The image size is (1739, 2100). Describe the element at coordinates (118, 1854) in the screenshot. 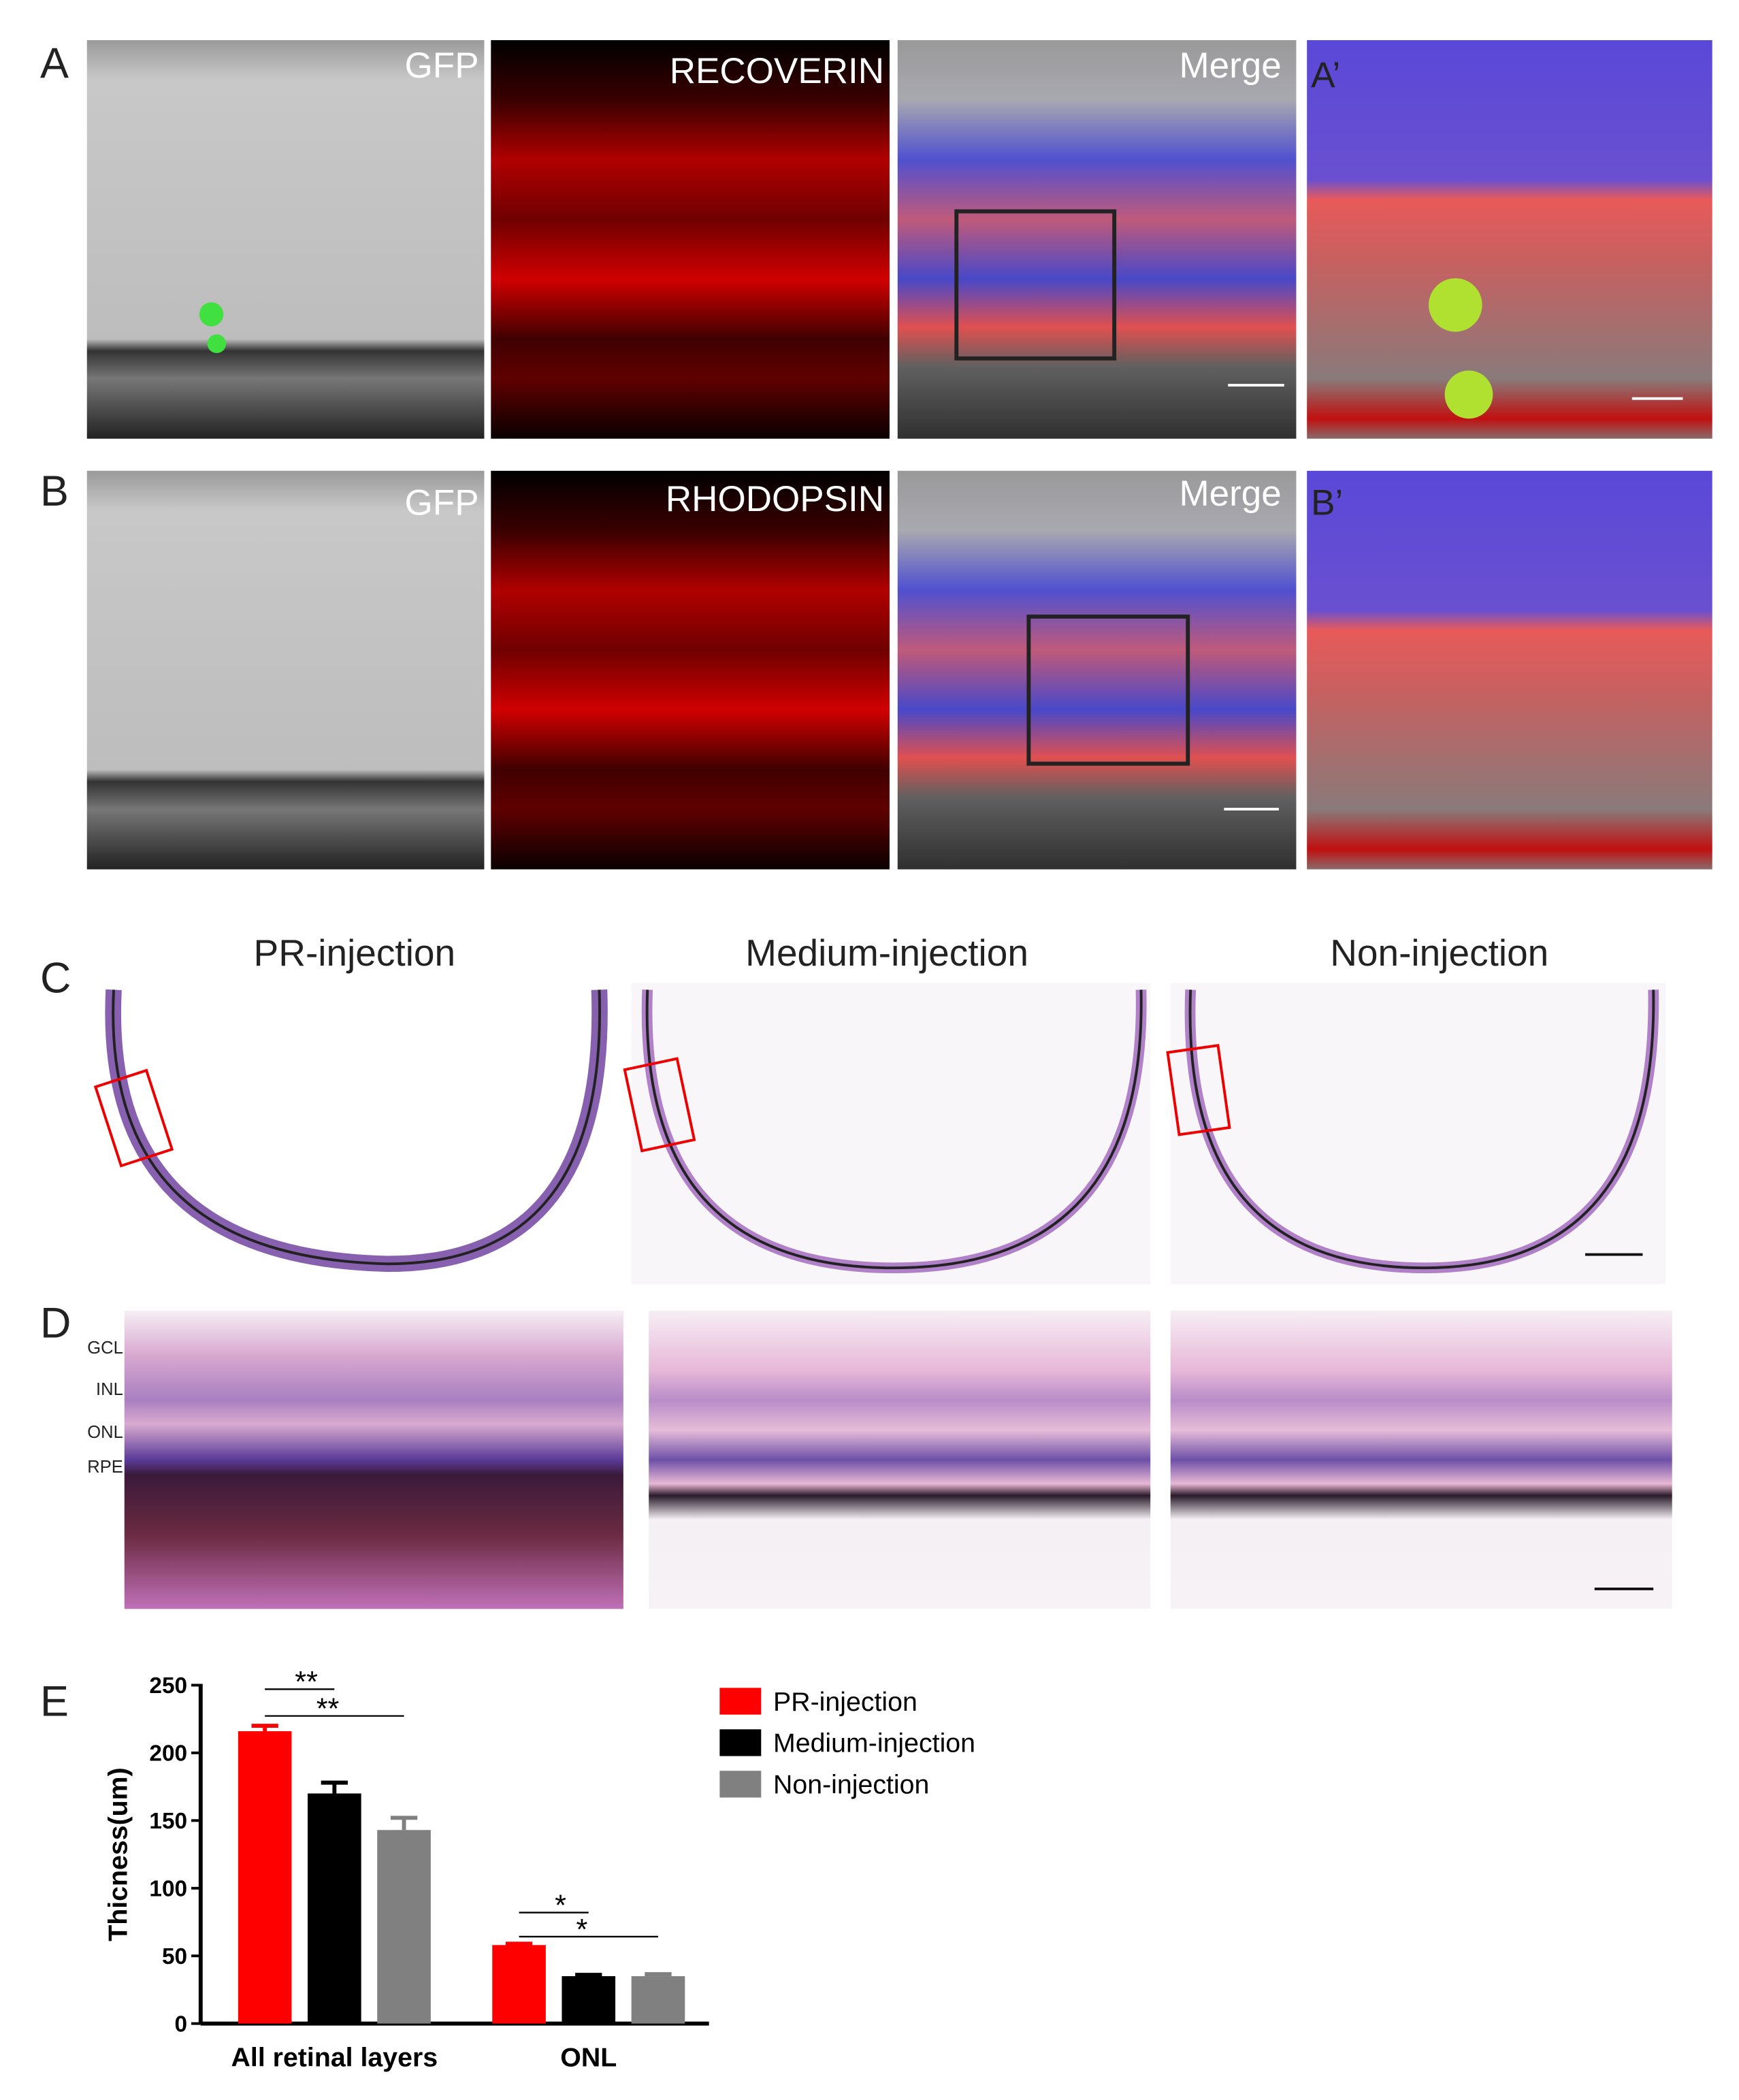

I see `y-axis-title: Thicness(um)` at that location.